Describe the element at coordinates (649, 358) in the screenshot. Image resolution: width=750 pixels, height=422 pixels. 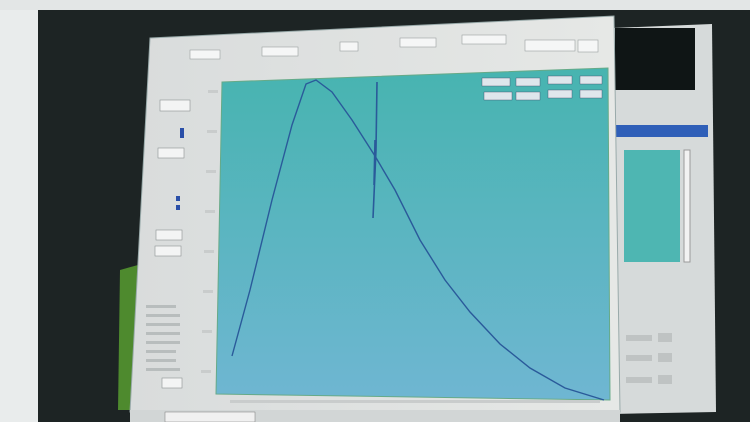
I see `side-controls` at that location.